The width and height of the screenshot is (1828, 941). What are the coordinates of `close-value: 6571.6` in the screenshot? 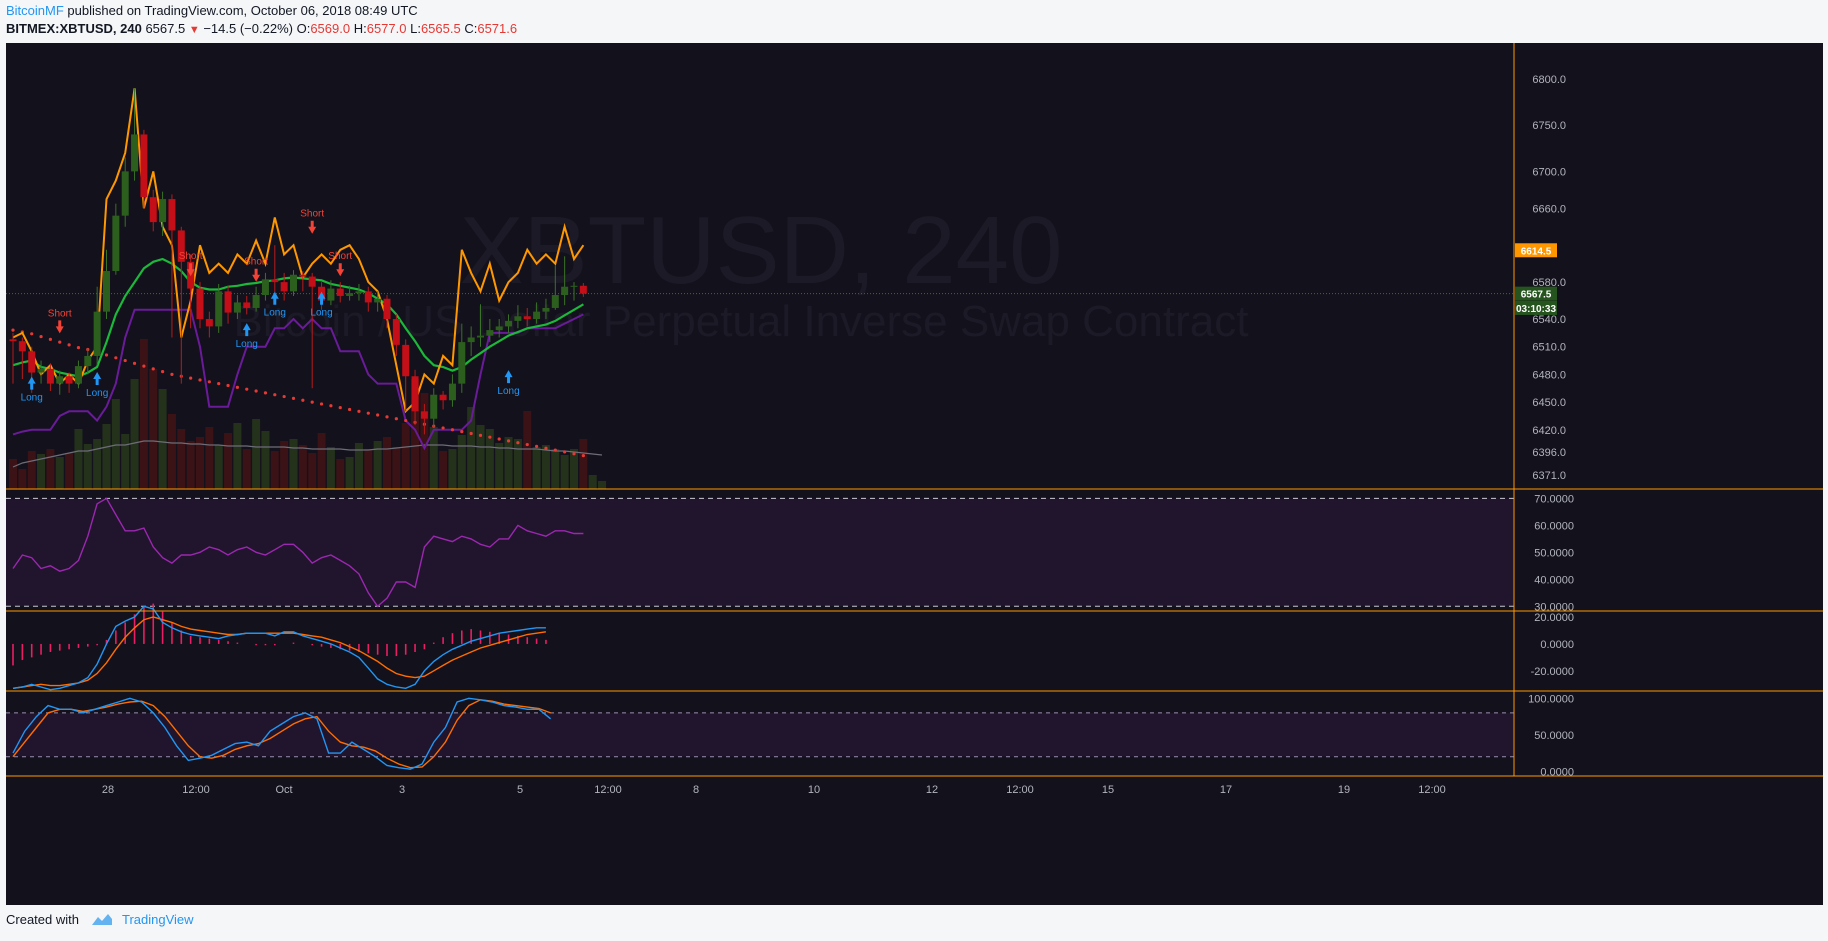 It's located at (497, 28).